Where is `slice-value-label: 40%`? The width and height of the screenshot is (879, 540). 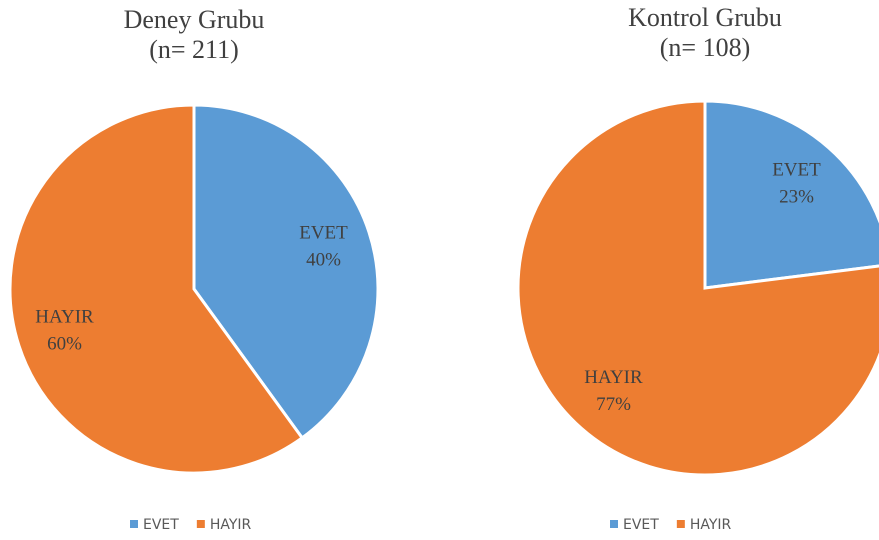 slice-value-label: 40% is located at coordinates (323, 259).